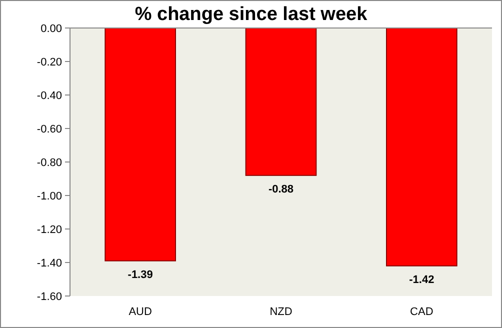  I want to click on x-tick-label: AUD, so click(140, 312).